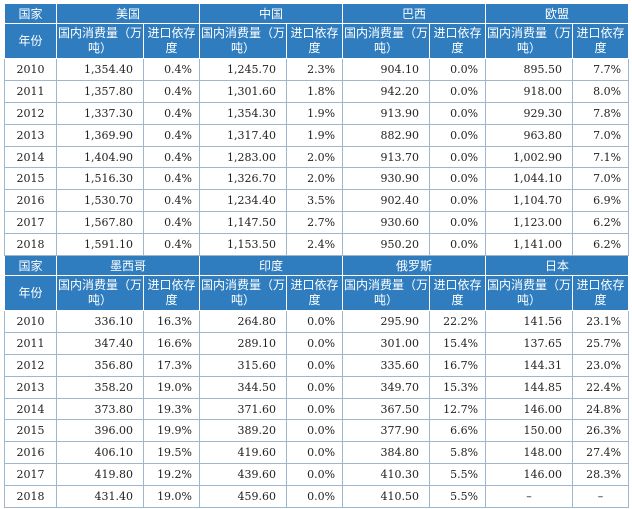  What do you see at coordinates (386, 201) in the screenshot?
I see `consumption-cell: 902.40` at bounding box center [386, 201].